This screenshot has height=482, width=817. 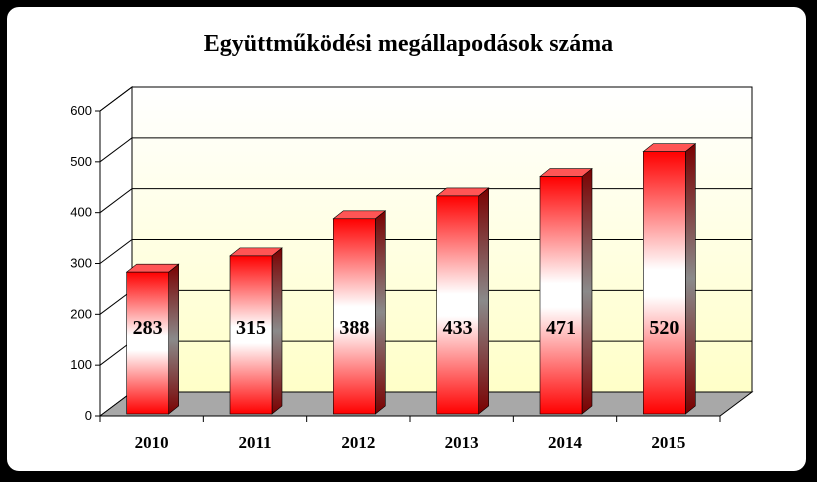 I want to click on y-tick-label: 400, so click(x=81, y=212).